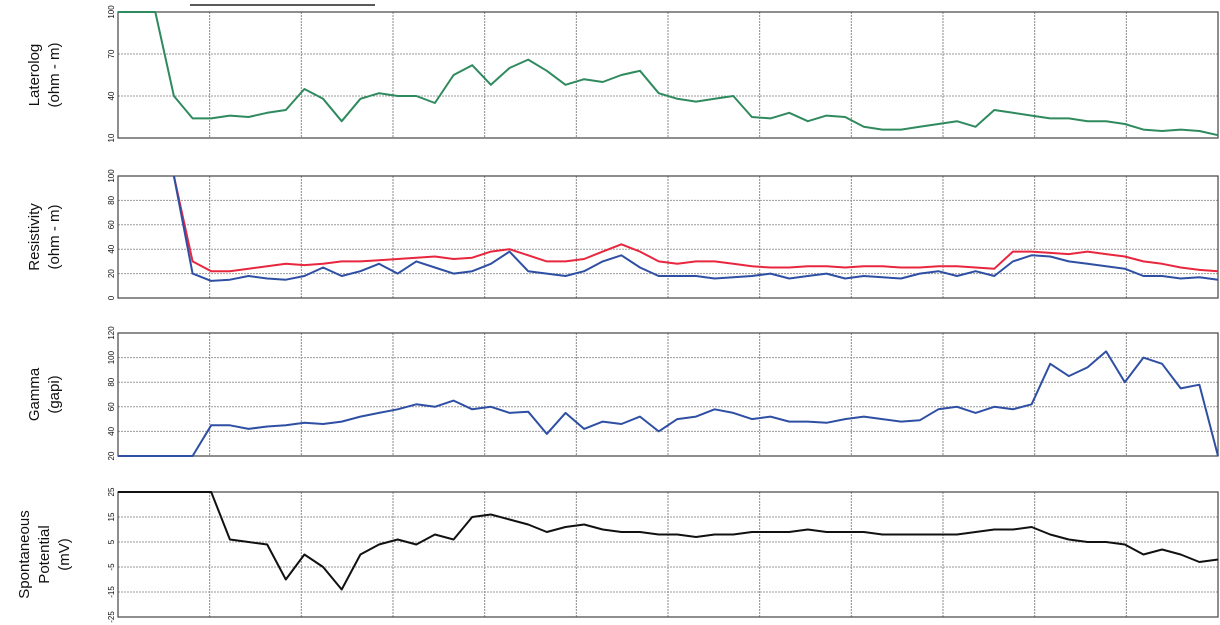 The width and height of the screenshot is (1220, 625). What do you see at coordinates (34, 237) in the screenshot?
I see `y-axis-label: Resistivity` at bounding box center [34, 237].